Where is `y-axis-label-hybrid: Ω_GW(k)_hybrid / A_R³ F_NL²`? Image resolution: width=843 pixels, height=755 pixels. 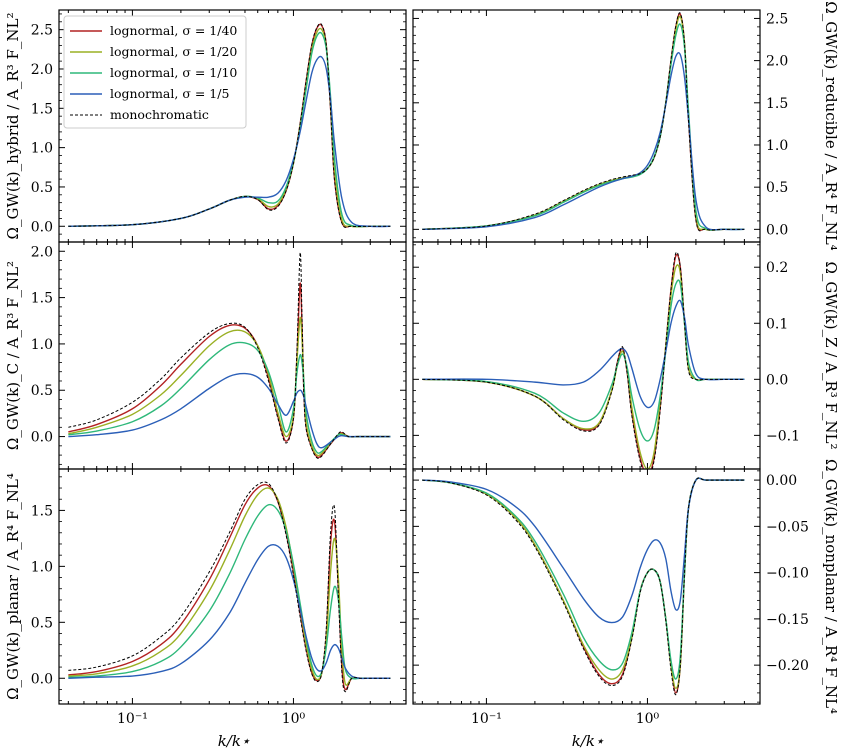
y-axis-label-hybrid: Ω_GW(k)_hybrid / A_R³ F_NL² is located at coordinates (13, 126).